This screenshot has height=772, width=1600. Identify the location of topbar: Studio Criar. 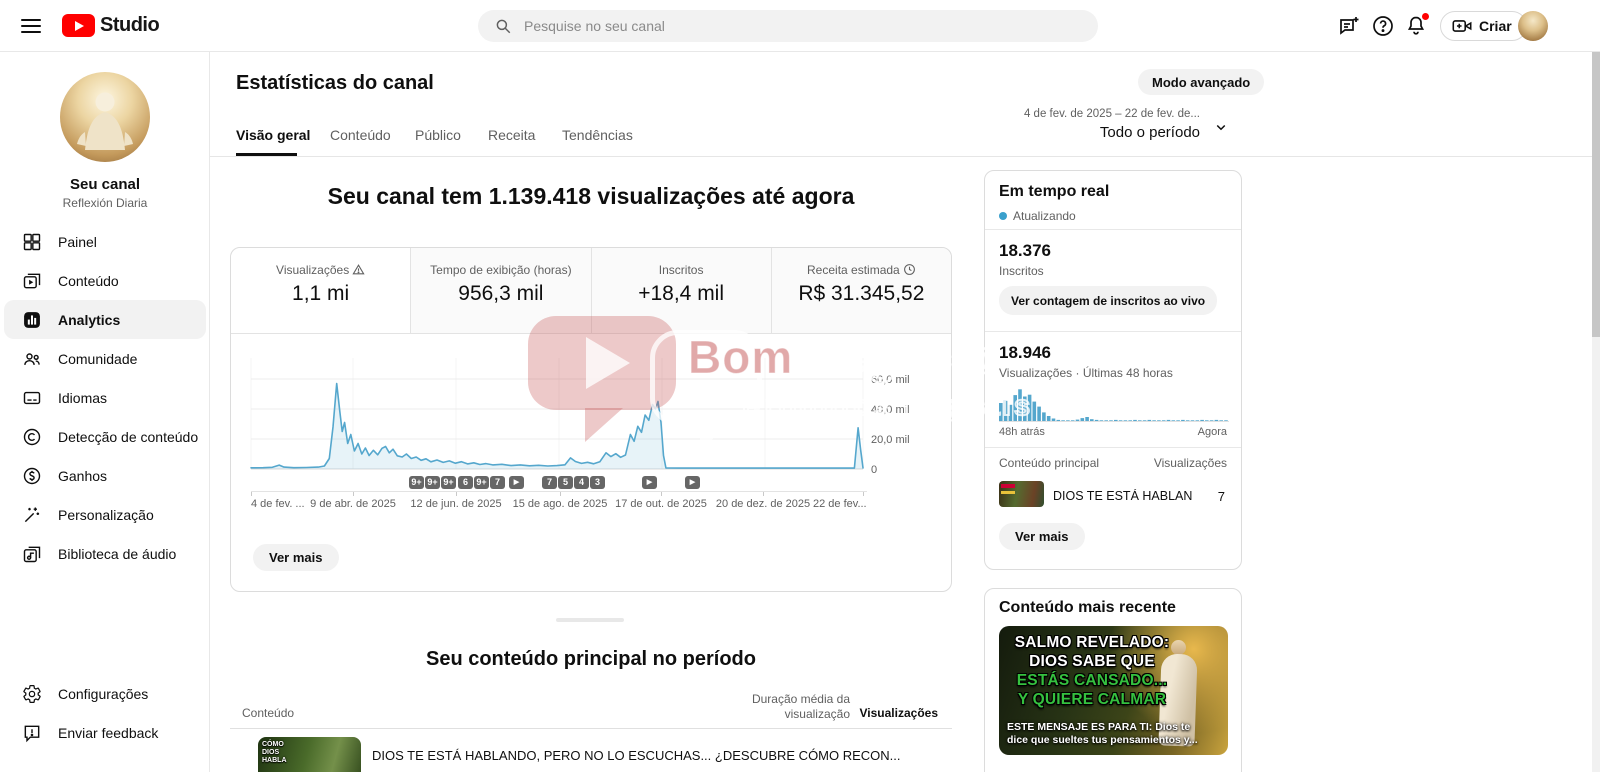
(800, 26).